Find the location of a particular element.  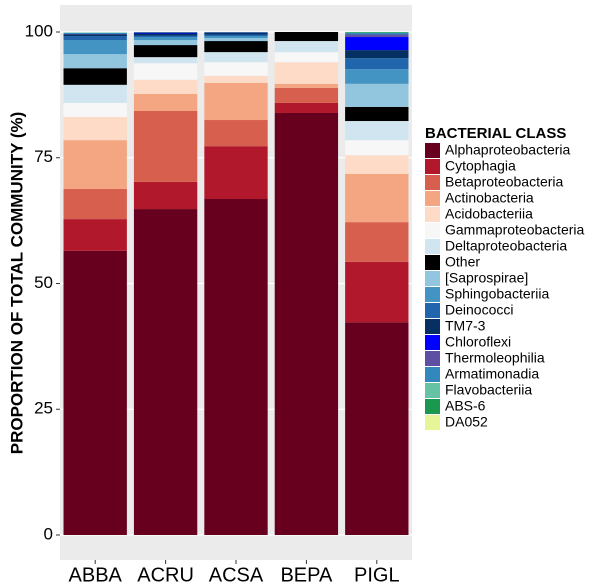

legend-title: BACTERIAL CLASS is located at coordinates (495, 133).